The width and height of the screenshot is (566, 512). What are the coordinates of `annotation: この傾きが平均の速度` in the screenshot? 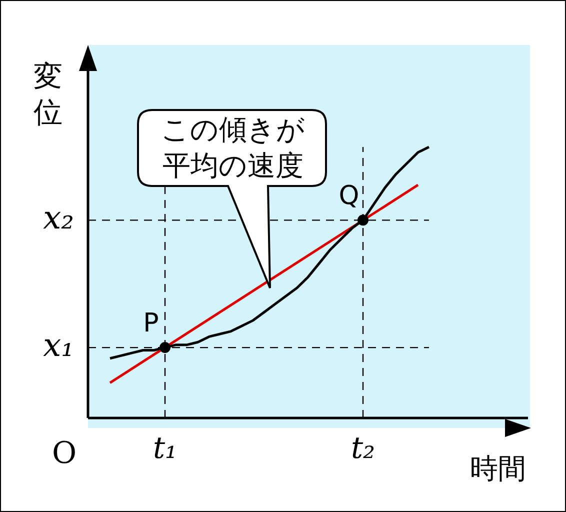 It's located at (233, 148).